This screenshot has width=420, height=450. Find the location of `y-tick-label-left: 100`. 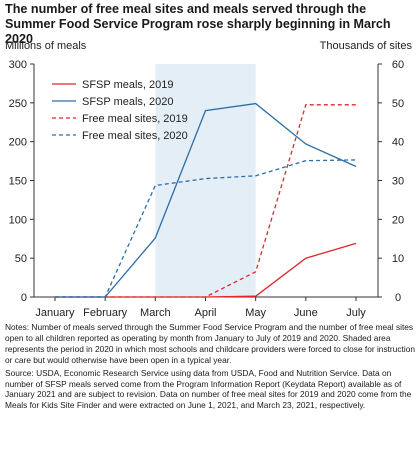

y-tick-label-left: 100 is located at coordinates (18, 220).